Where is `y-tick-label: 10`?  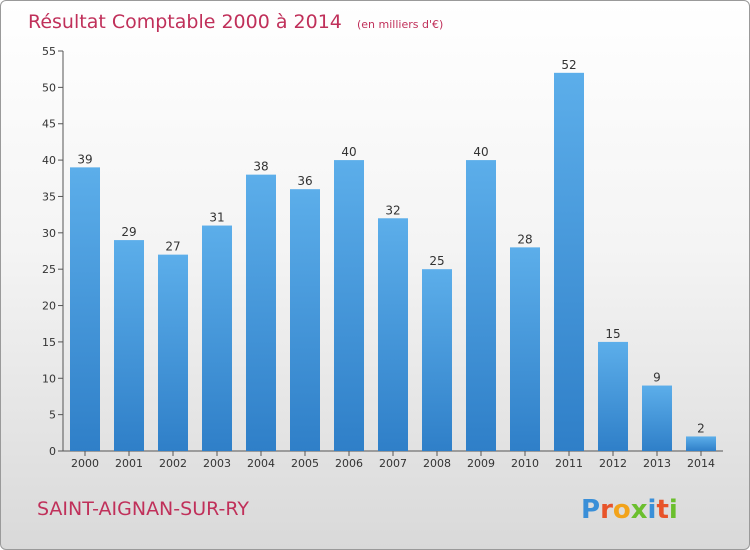 y-tick-label: 10 is located at coordinates (49, 378).